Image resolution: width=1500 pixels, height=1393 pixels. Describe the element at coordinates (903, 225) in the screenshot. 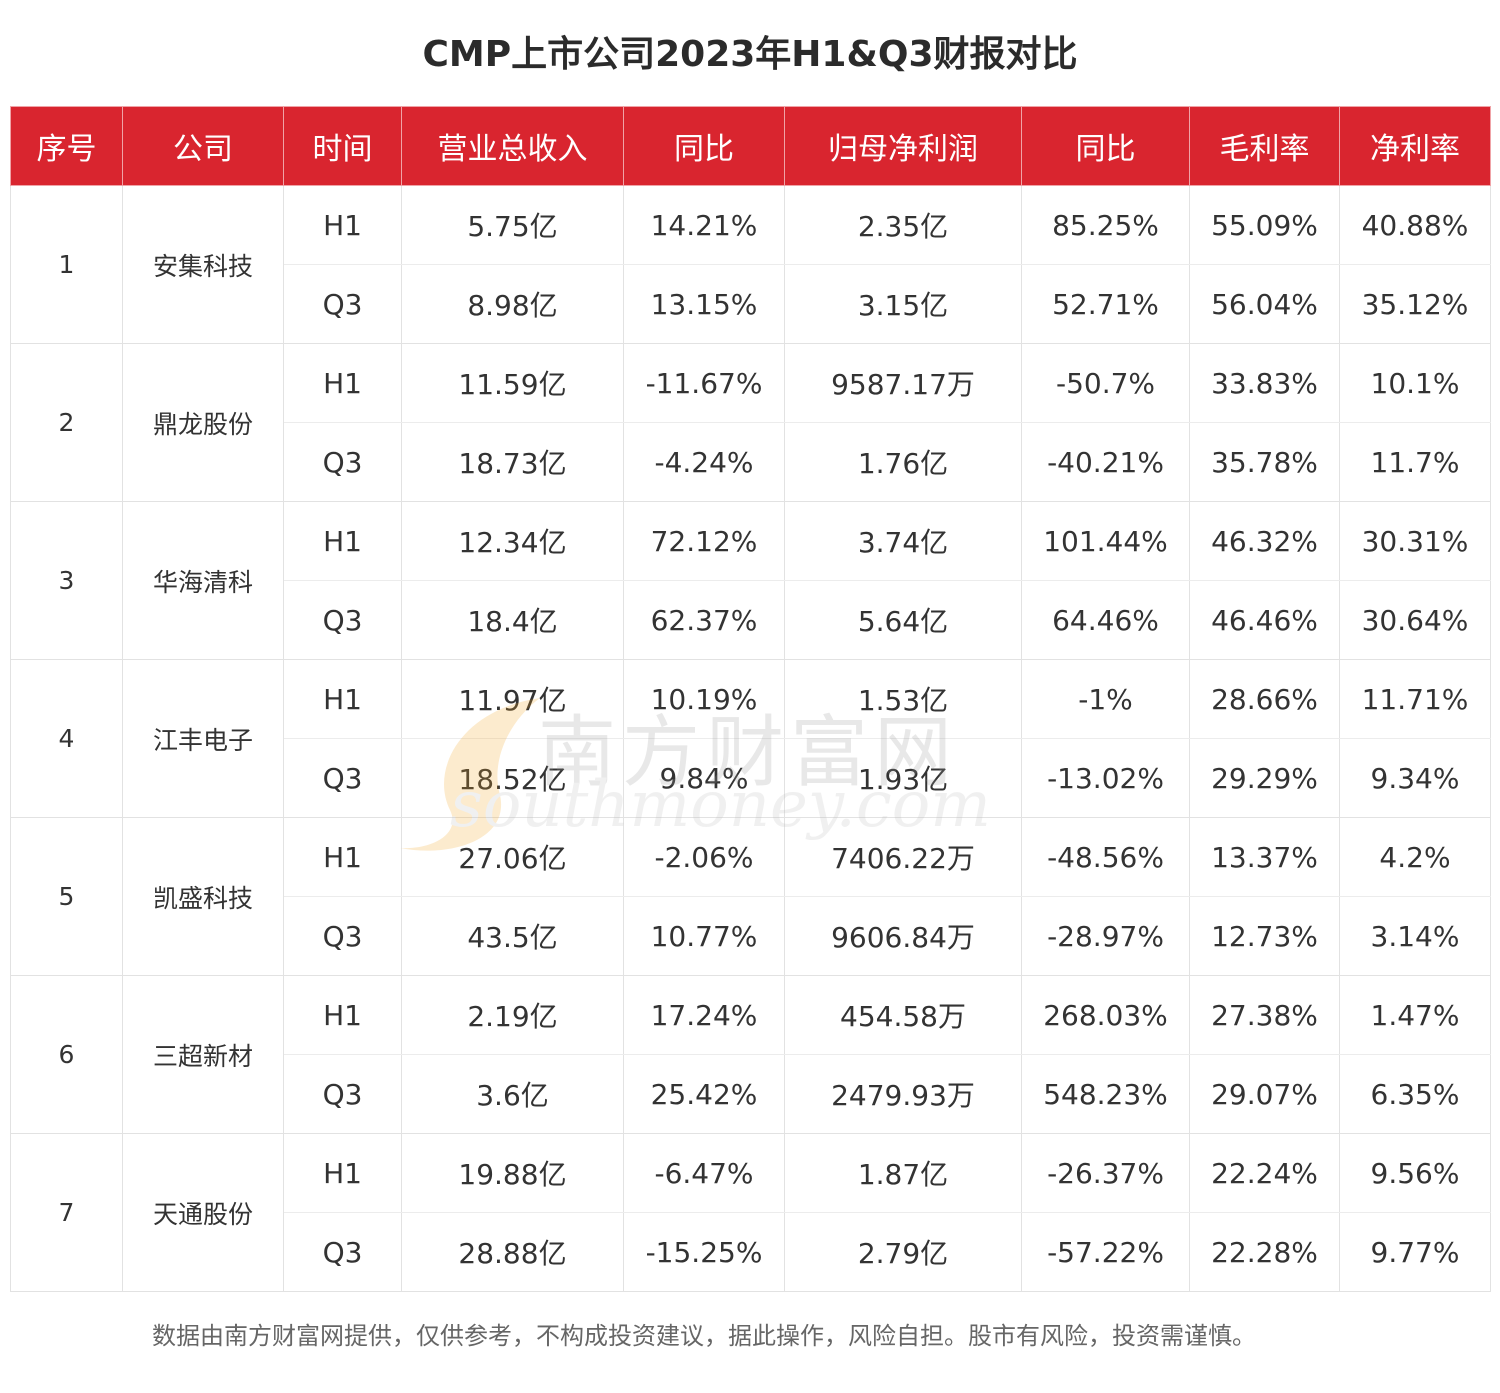

I see `data-cell: 2.35亿` at that location.